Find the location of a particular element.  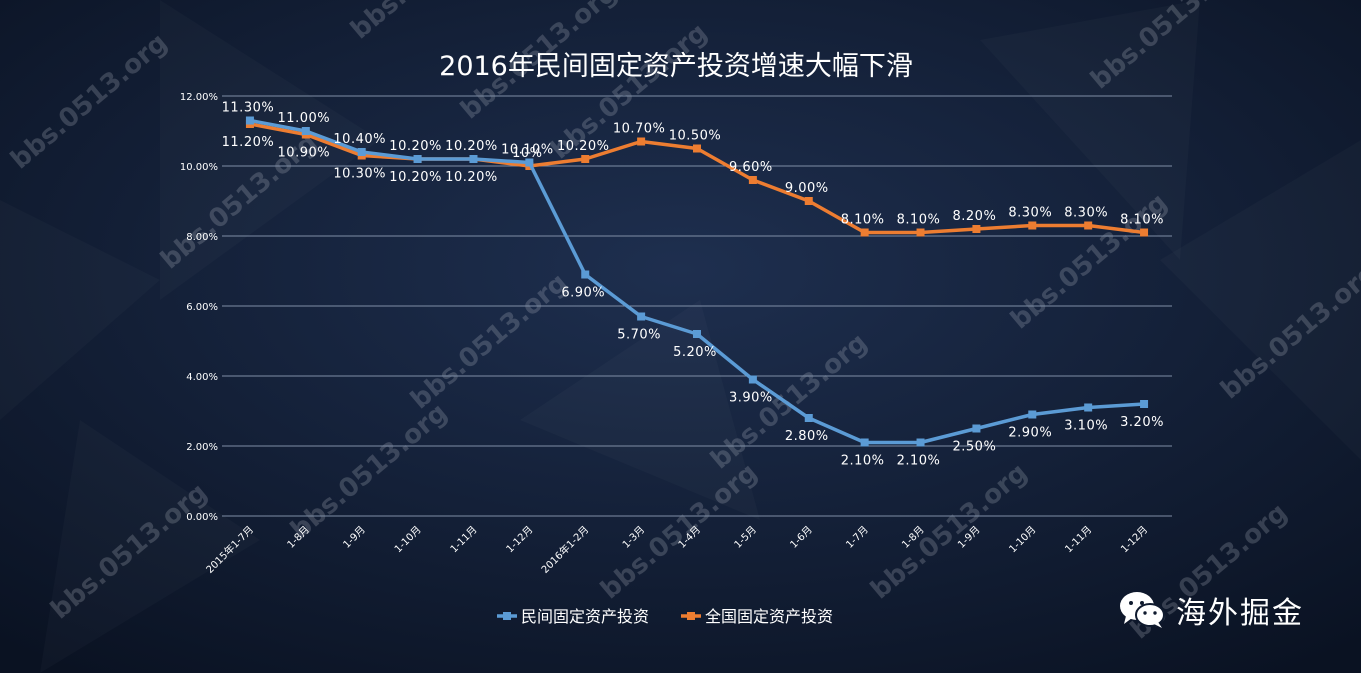

legend-label: 全国固定资产投资 is located at coordinates (769, 616).